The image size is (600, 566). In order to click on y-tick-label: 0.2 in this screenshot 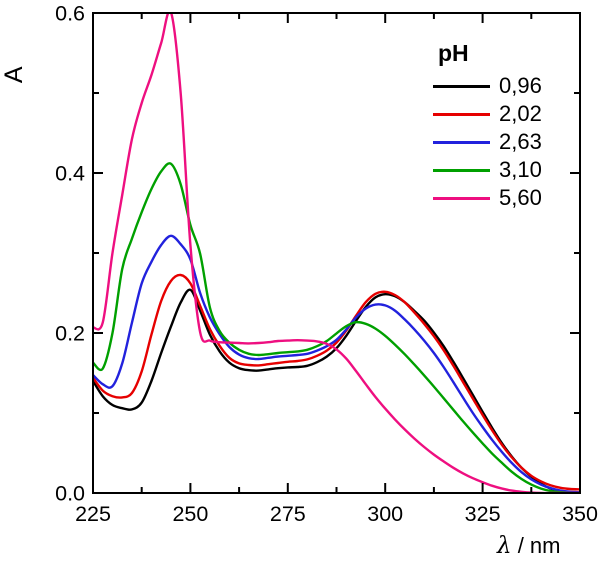, I will do `click(70, 334)`.